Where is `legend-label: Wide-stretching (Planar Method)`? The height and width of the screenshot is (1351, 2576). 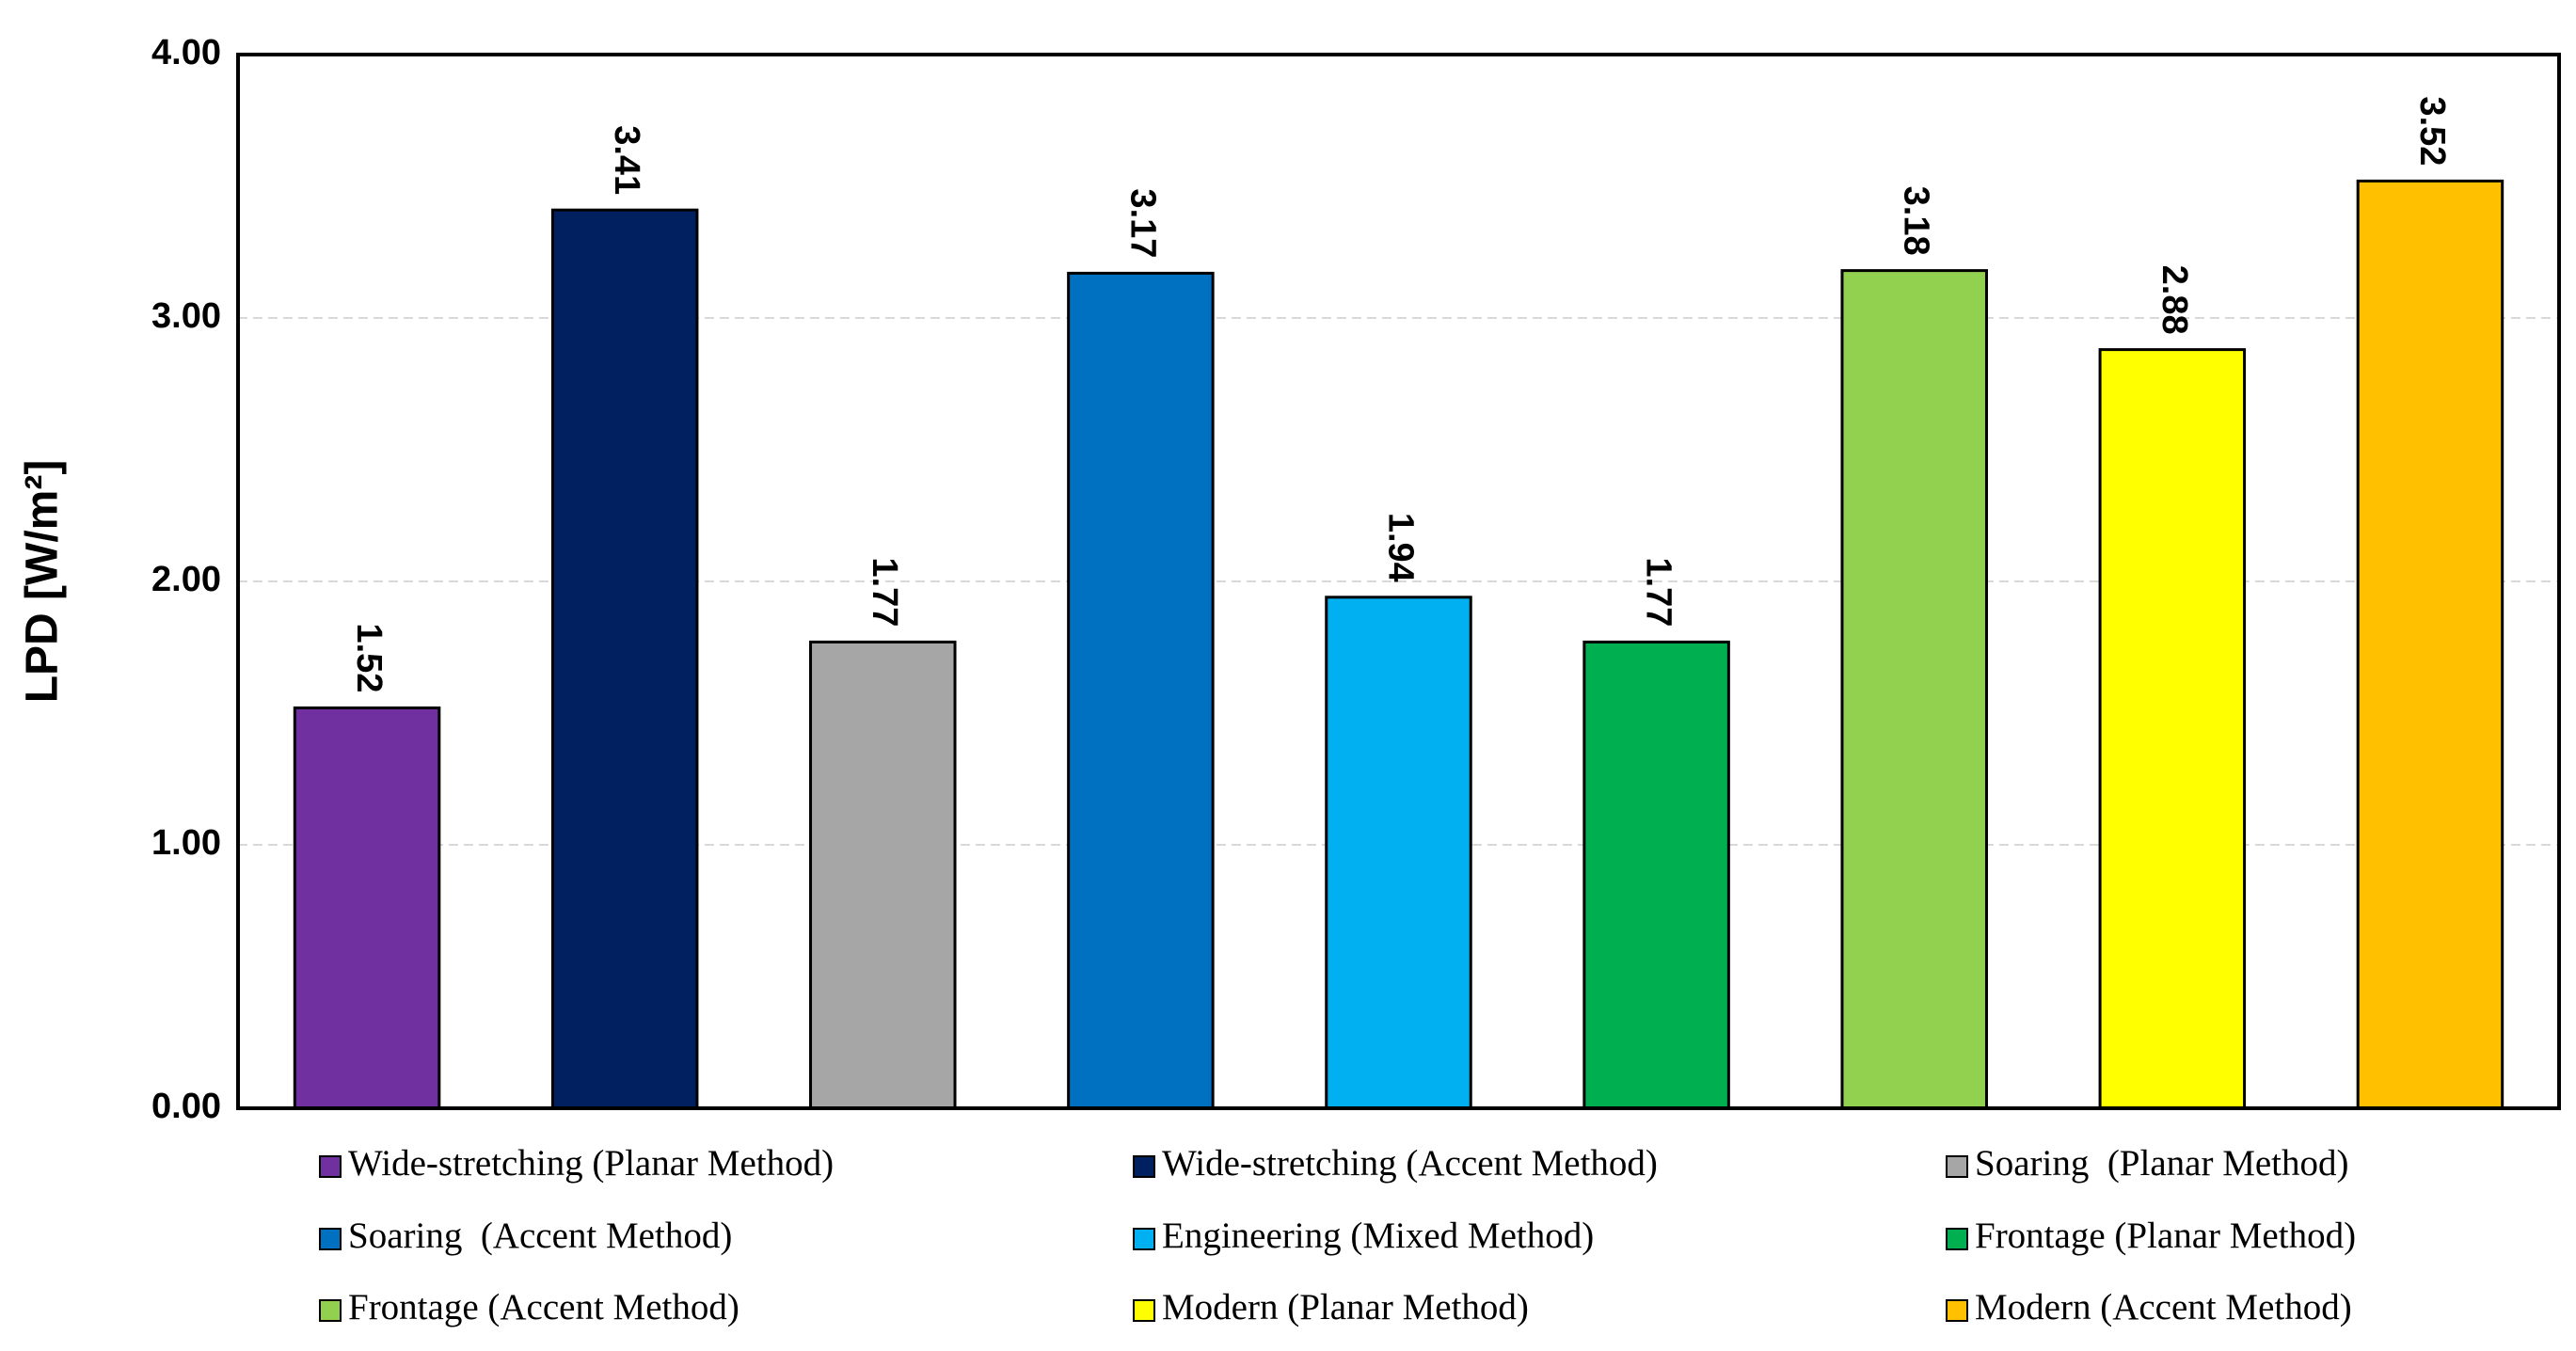 legend-label: Wide-stretching (Planar Method) is located at coordinates (591, 1163).